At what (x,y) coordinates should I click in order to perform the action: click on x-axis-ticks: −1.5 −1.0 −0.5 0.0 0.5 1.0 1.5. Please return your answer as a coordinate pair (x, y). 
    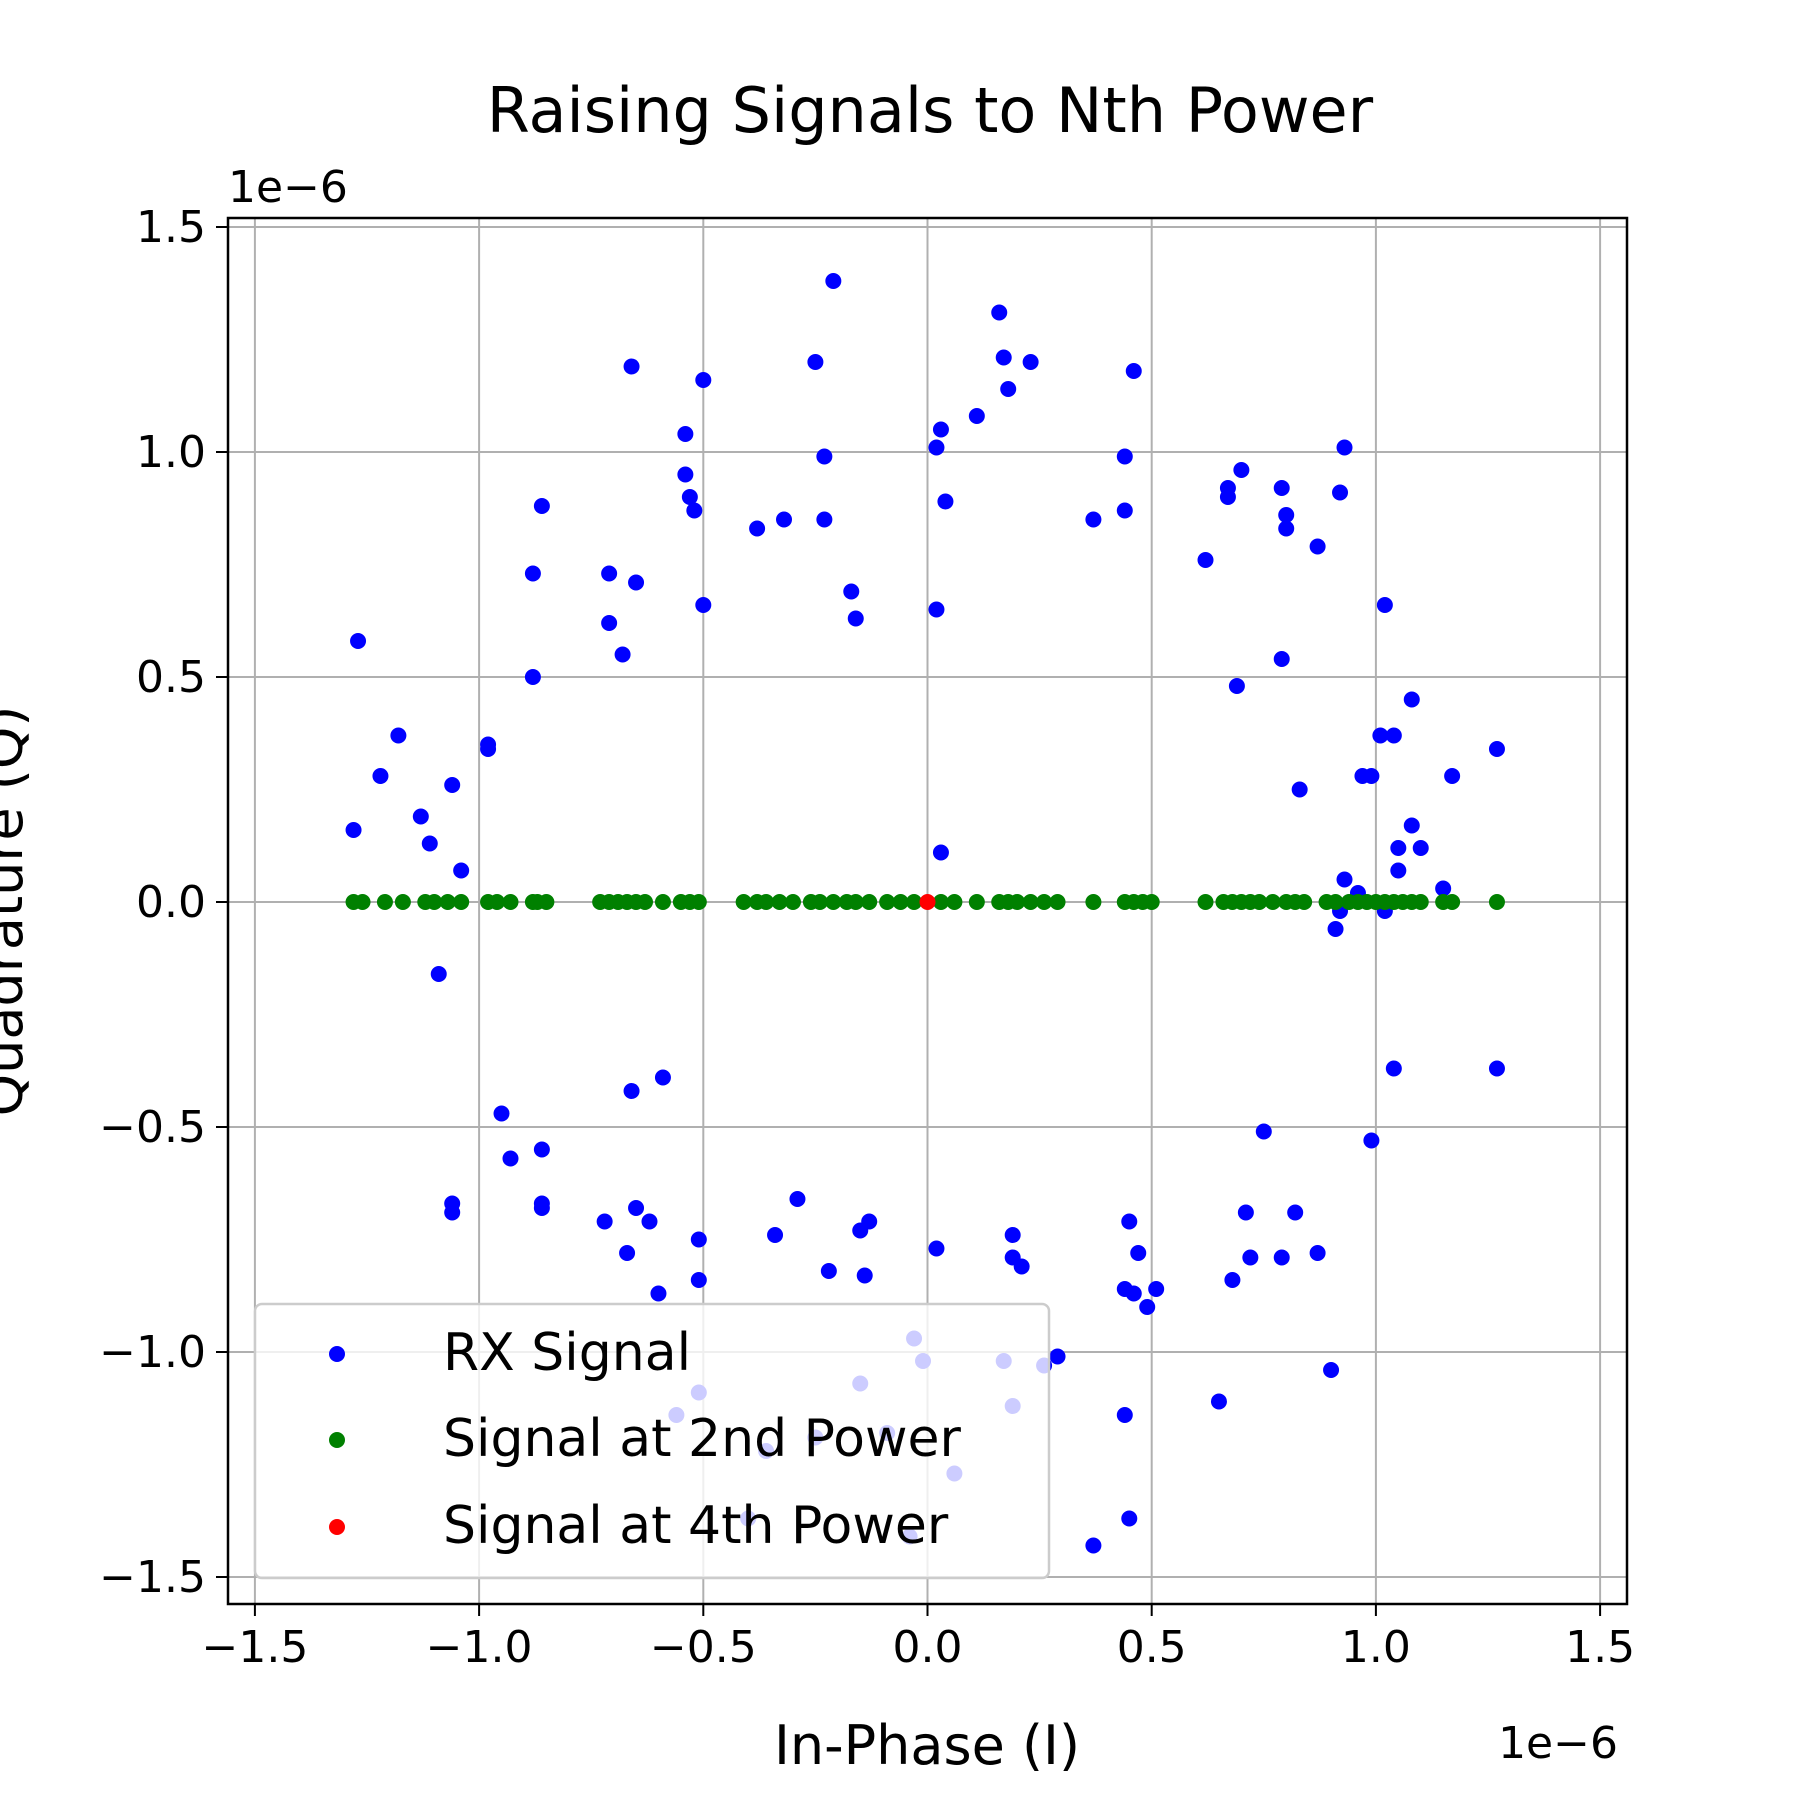
    Looking at the image, I should click on (918, 1638).